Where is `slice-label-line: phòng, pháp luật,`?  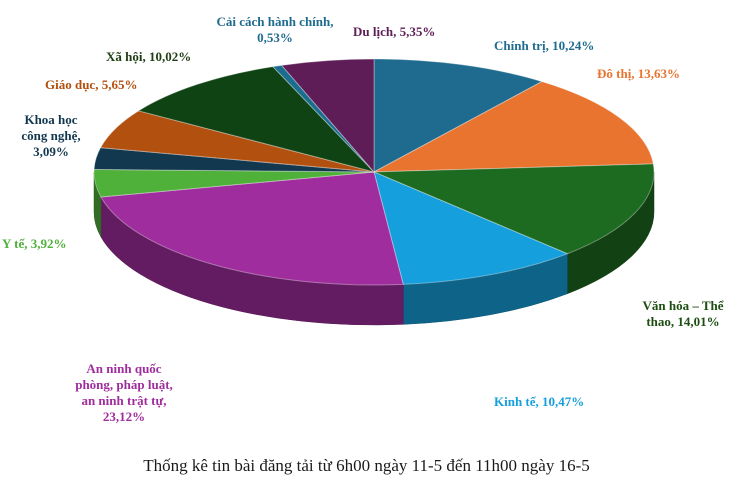 slice-label-line: phòng, pháp luật, is located at coordinates (124, 384).